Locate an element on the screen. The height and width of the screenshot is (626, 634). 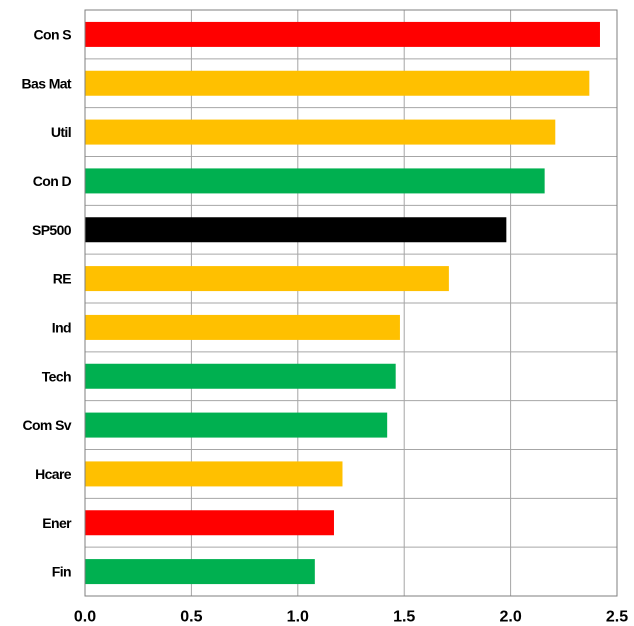
category-label: Util is located at coordinates (61, 132).